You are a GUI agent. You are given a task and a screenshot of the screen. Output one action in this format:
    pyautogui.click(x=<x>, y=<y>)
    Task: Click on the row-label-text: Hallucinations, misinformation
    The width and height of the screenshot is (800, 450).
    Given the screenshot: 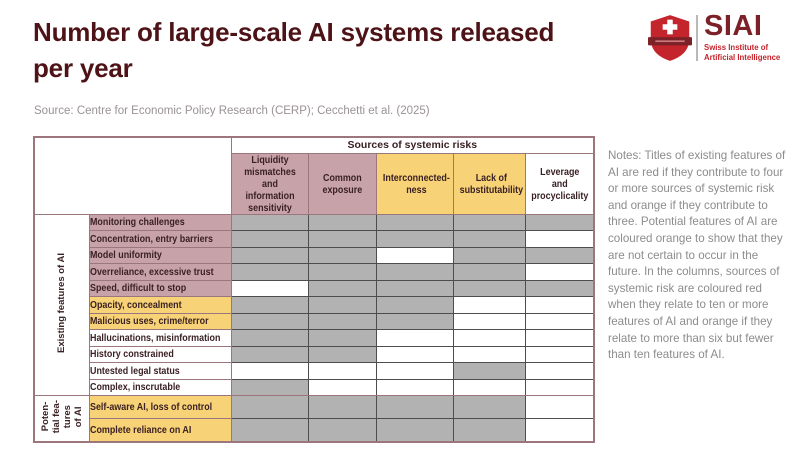 What is the action you would take?
    pyautogui.click(x=154, y=337)
    